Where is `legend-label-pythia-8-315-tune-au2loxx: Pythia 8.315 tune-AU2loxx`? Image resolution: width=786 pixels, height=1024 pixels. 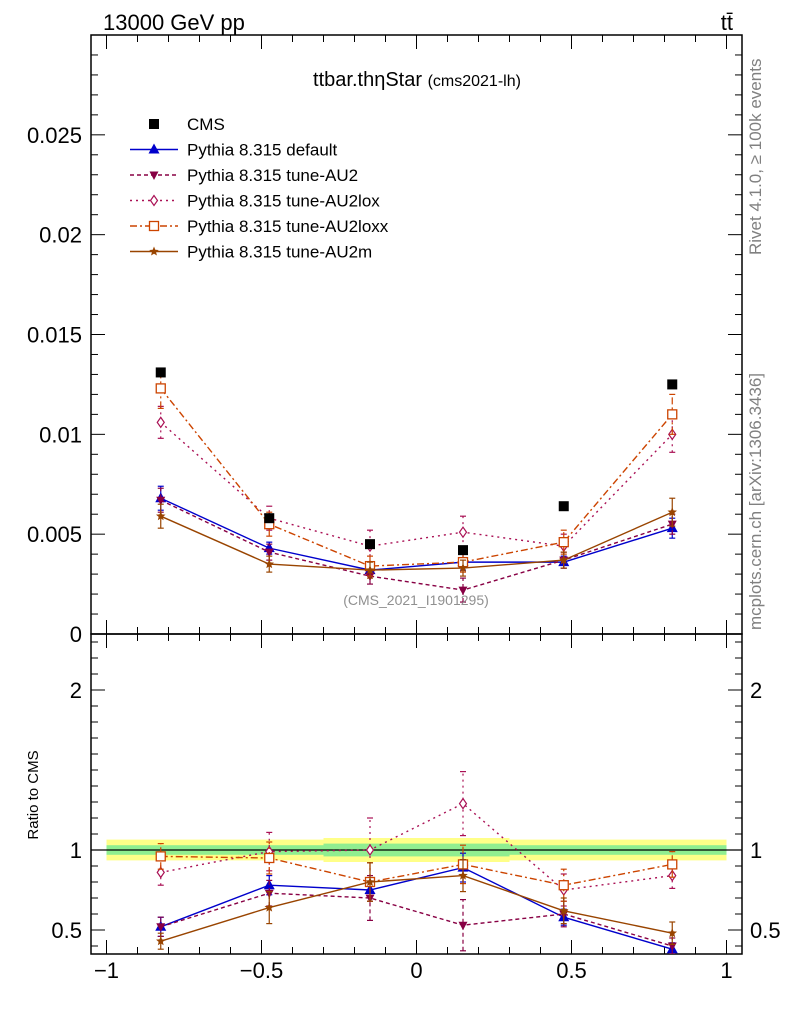
legend-label-pythia-8-315-tune-au2loxx: Pythia 8.315 tune-AU2loxx is located at coordinates (288, 226).